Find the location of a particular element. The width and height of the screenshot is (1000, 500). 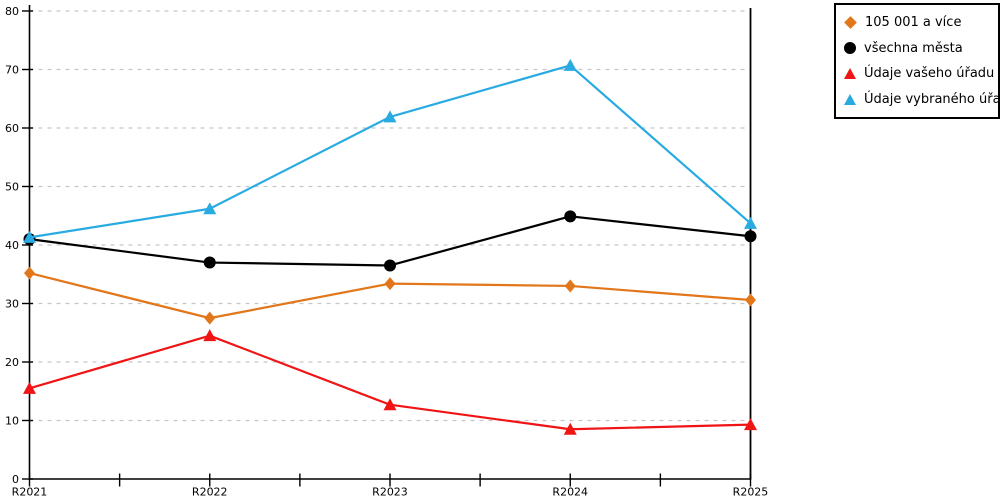

x-tick-label: R2023 is located at coordinates (390, 492).